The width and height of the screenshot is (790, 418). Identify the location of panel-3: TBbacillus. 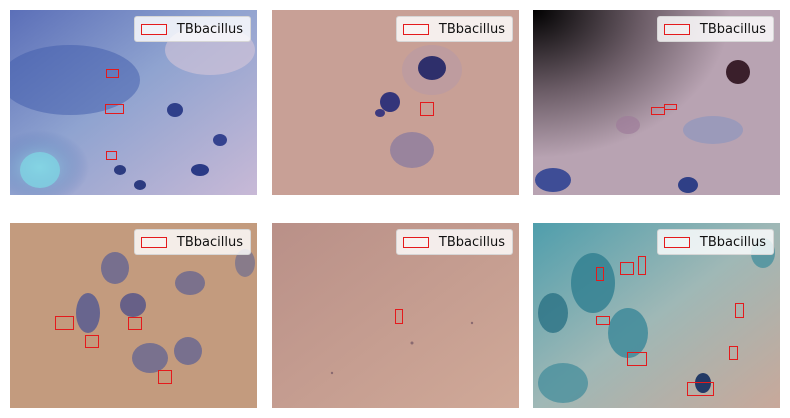
(656, 102).